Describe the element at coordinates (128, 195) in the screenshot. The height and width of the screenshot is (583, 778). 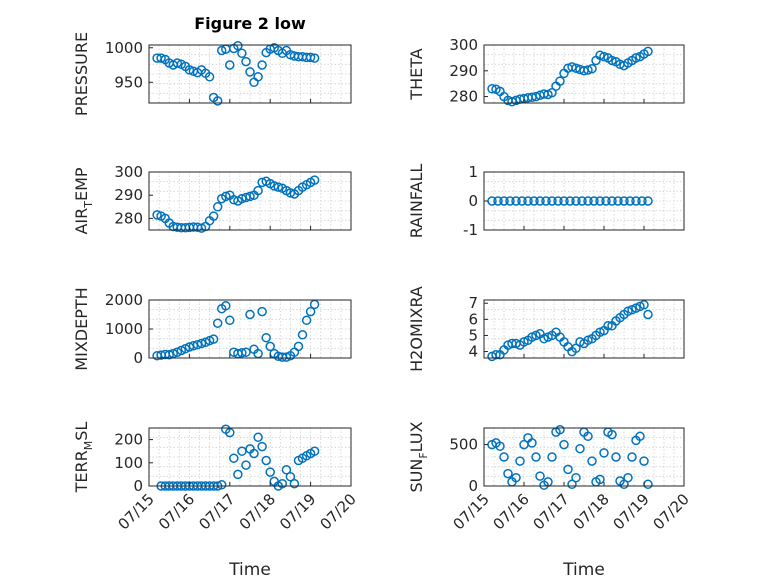
I see `y-tick-label: 290` at that location.